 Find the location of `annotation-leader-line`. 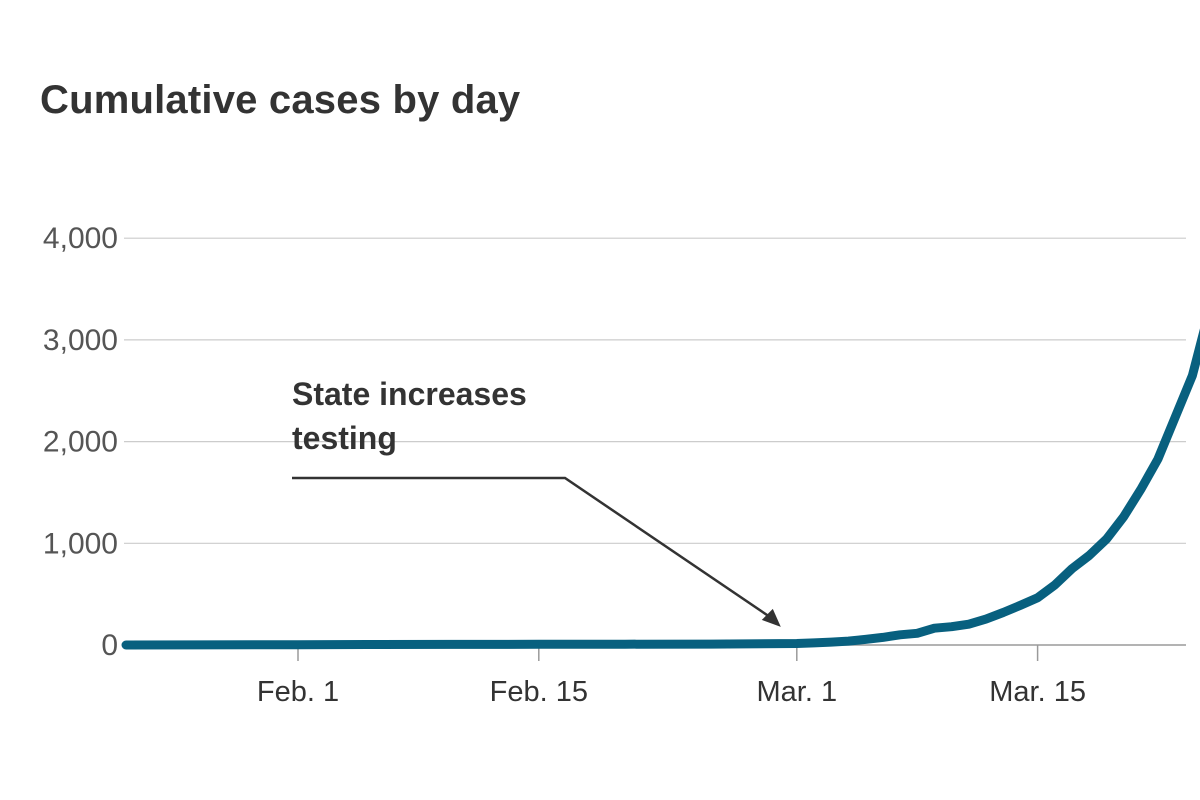

annotation-leader-line is located at coordinates (533, 548).